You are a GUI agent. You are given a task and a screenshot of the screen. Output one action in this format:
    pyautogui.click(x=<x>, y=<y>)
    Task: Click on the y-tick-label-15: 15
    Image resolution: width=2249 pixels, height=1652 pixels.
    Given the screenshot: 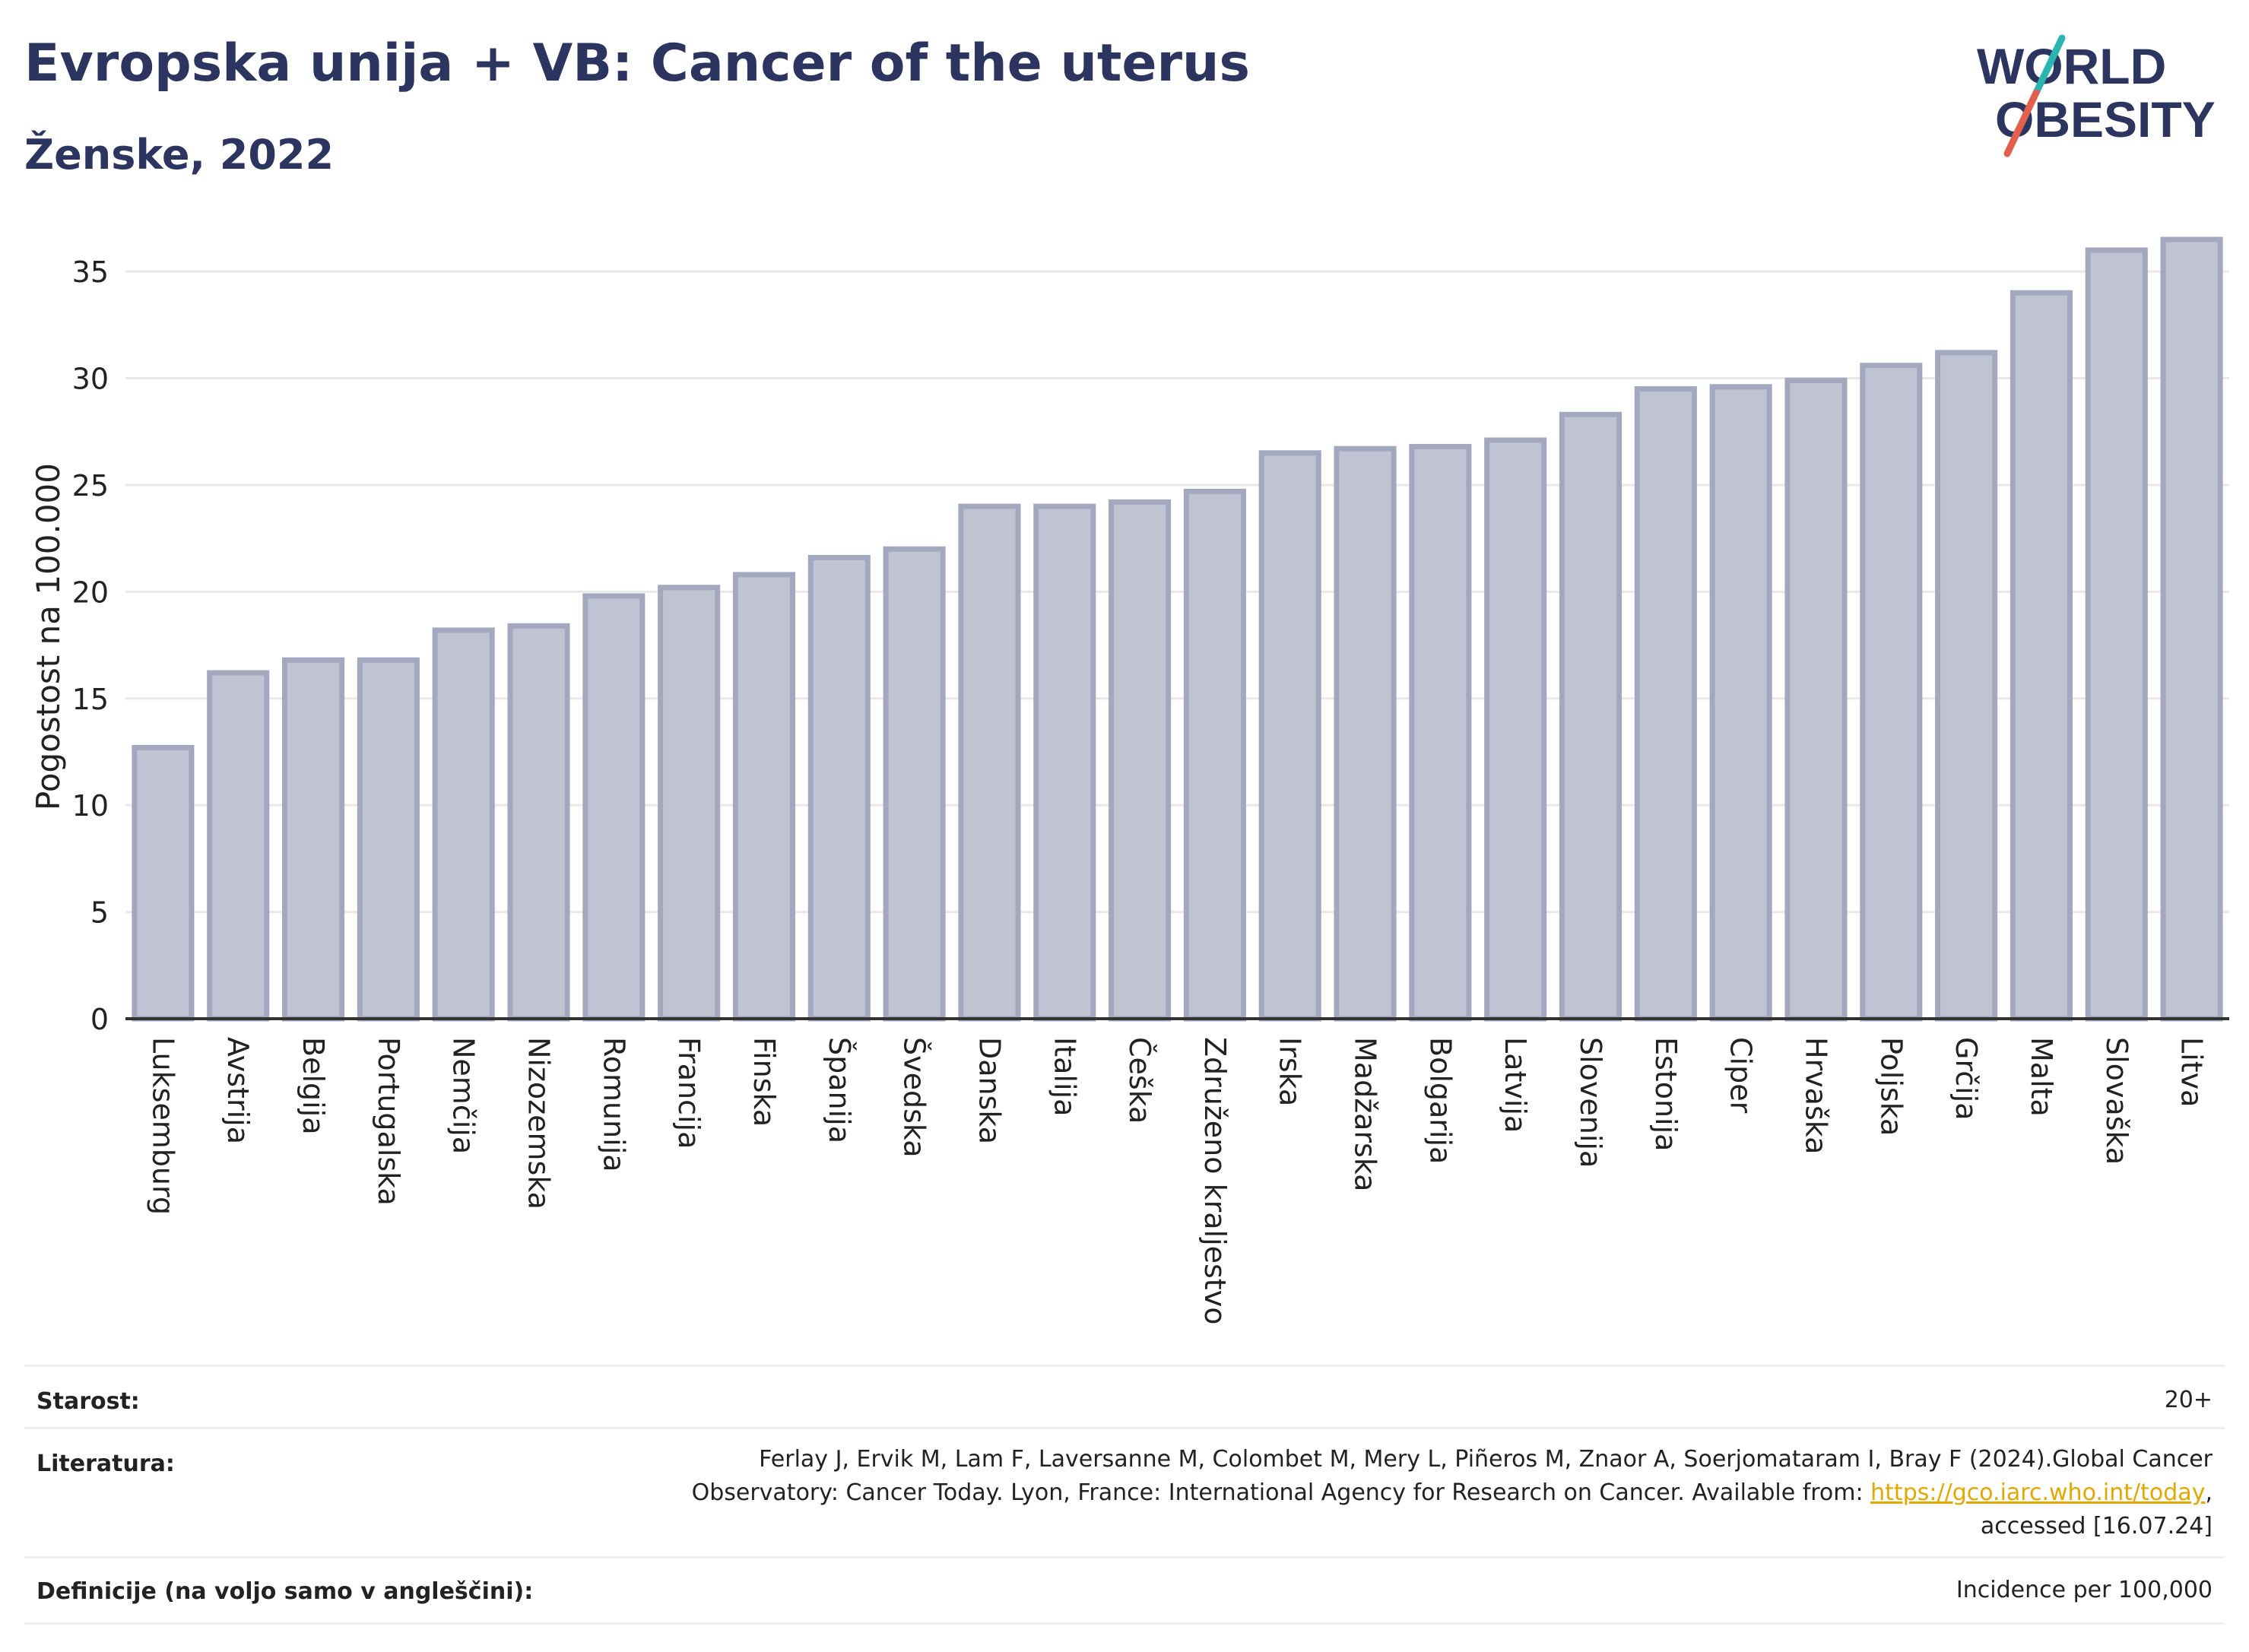 What is the action you would take?
    pyautogui.click(x=90, y=699)
    